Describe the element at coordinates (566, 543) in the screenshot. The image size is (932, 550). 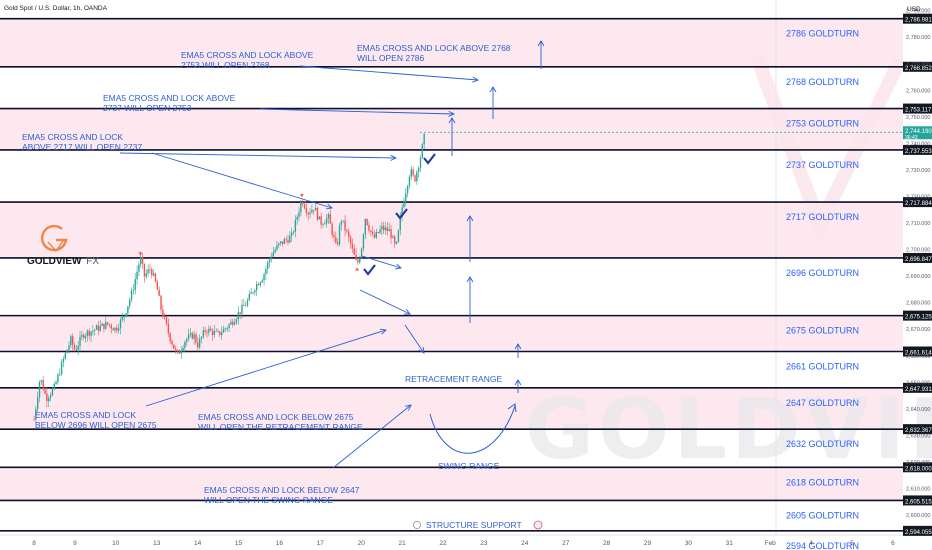
I see `time-tick-label: 27` at that location.